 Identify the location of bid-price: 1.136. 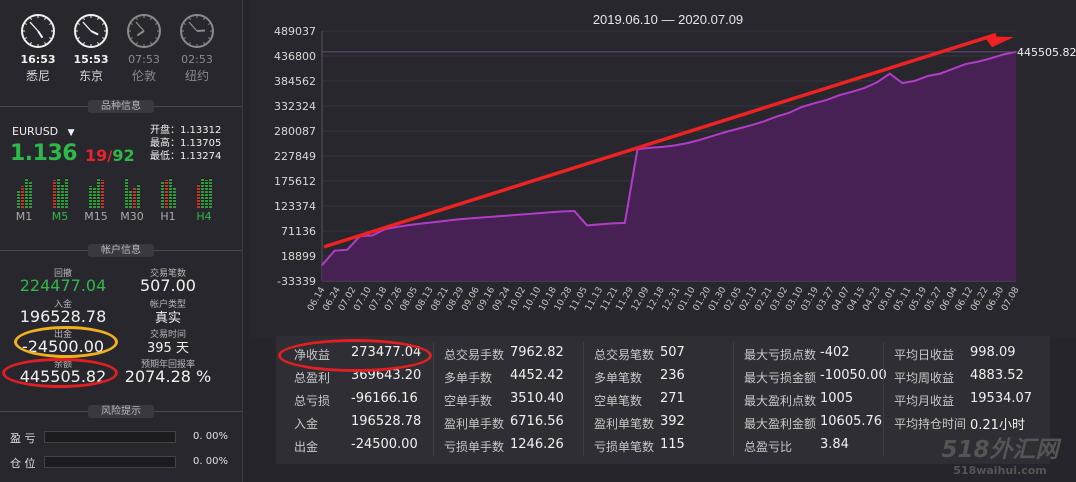
(44, 153).